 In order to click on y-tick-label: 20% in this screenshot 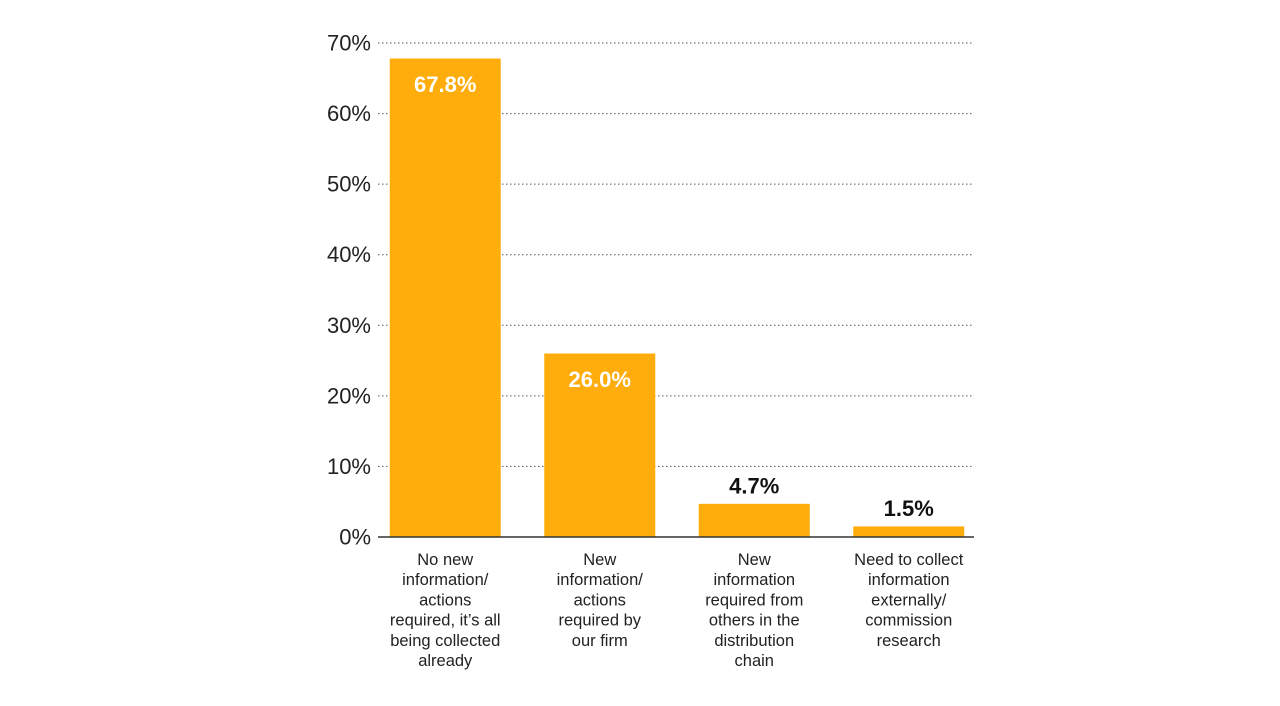, I will do `click(349, 395)`.